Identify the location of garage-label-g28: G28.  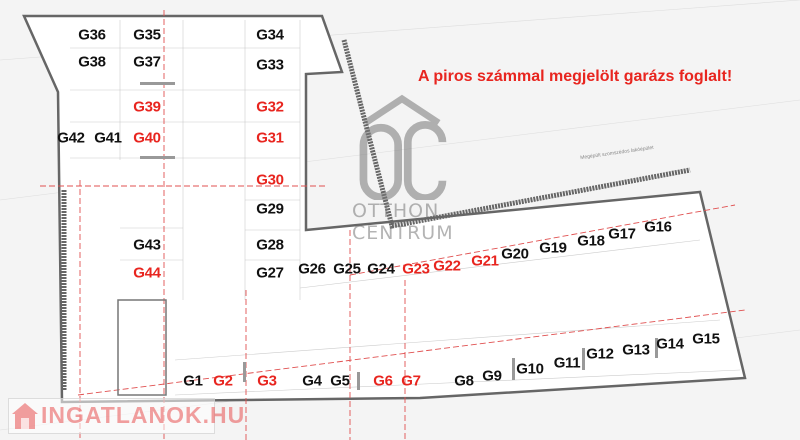
(270, 245).